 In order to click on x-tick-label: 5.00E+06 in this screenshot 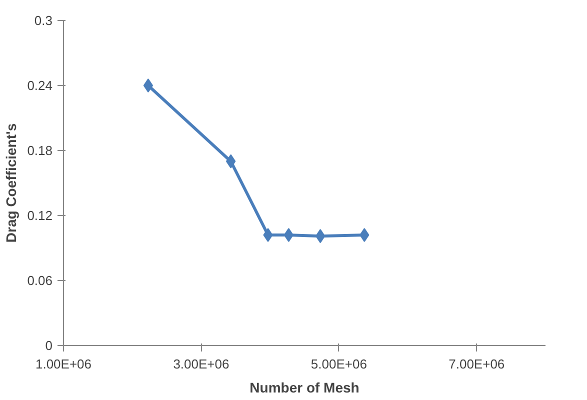, I will do `click(338, 364)`.